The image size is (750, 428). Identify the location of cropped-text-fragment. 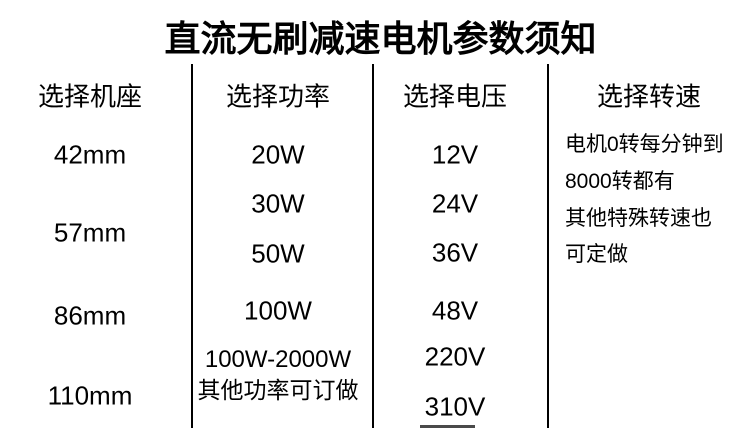
(447, 426).